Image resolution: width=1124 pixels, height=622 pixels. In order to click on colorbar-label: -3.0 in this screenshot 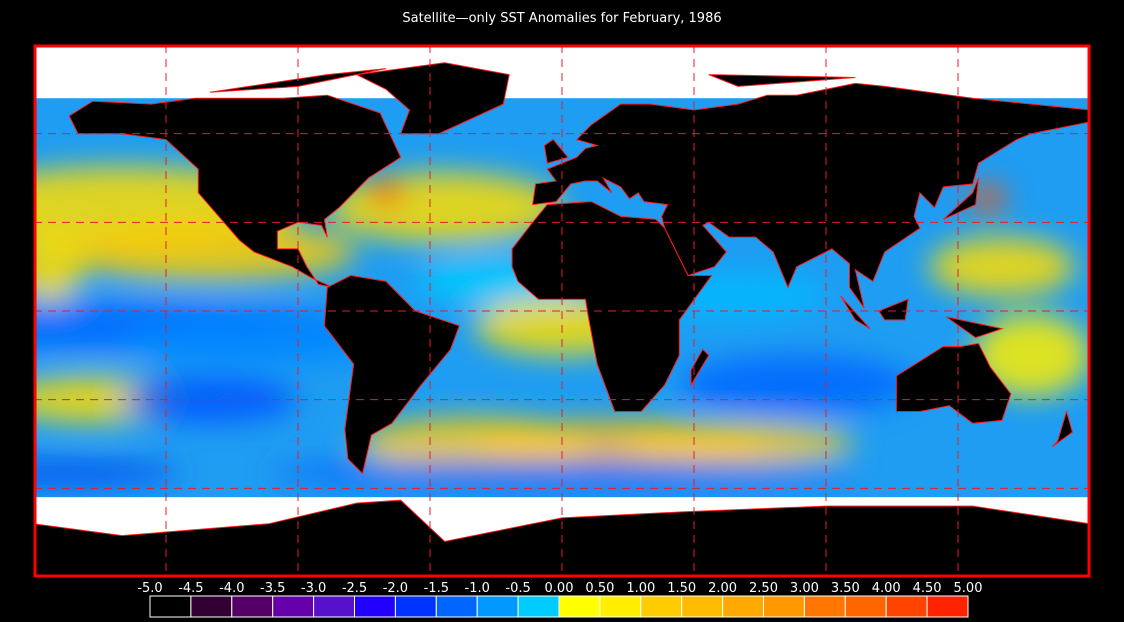, I will do `click(313, 588)`.